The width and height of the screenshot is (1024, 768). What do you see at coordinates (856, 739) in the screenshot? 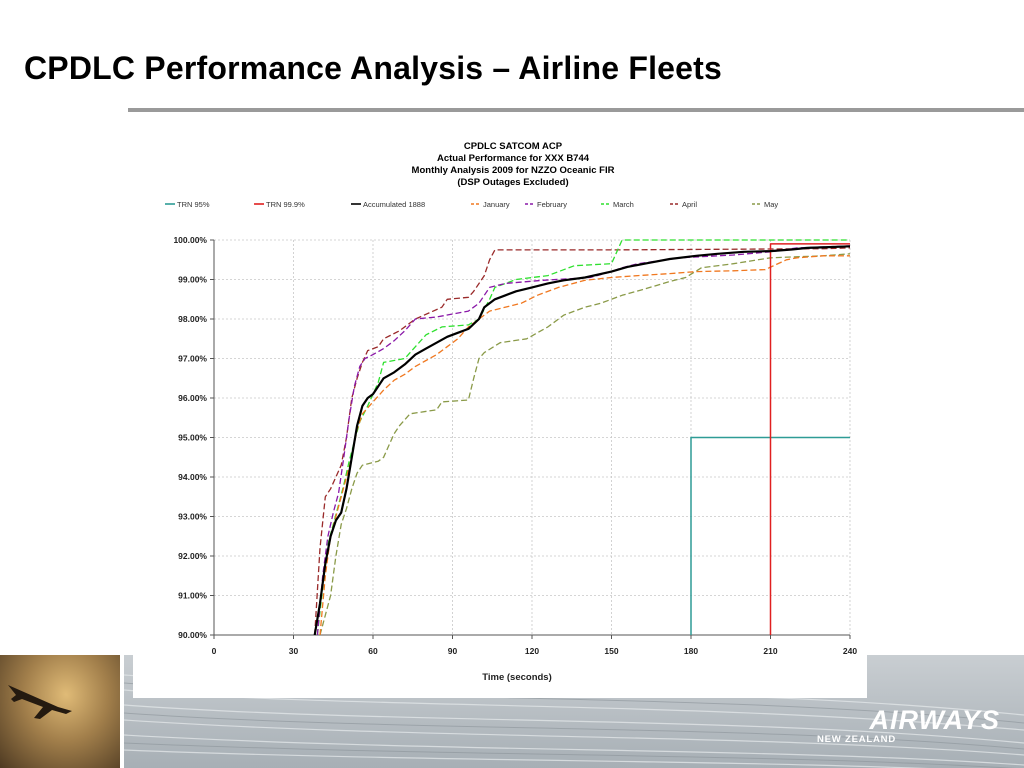
I see `logo-subtext: NEW ZEALAND` at bounding box center [856, 739].